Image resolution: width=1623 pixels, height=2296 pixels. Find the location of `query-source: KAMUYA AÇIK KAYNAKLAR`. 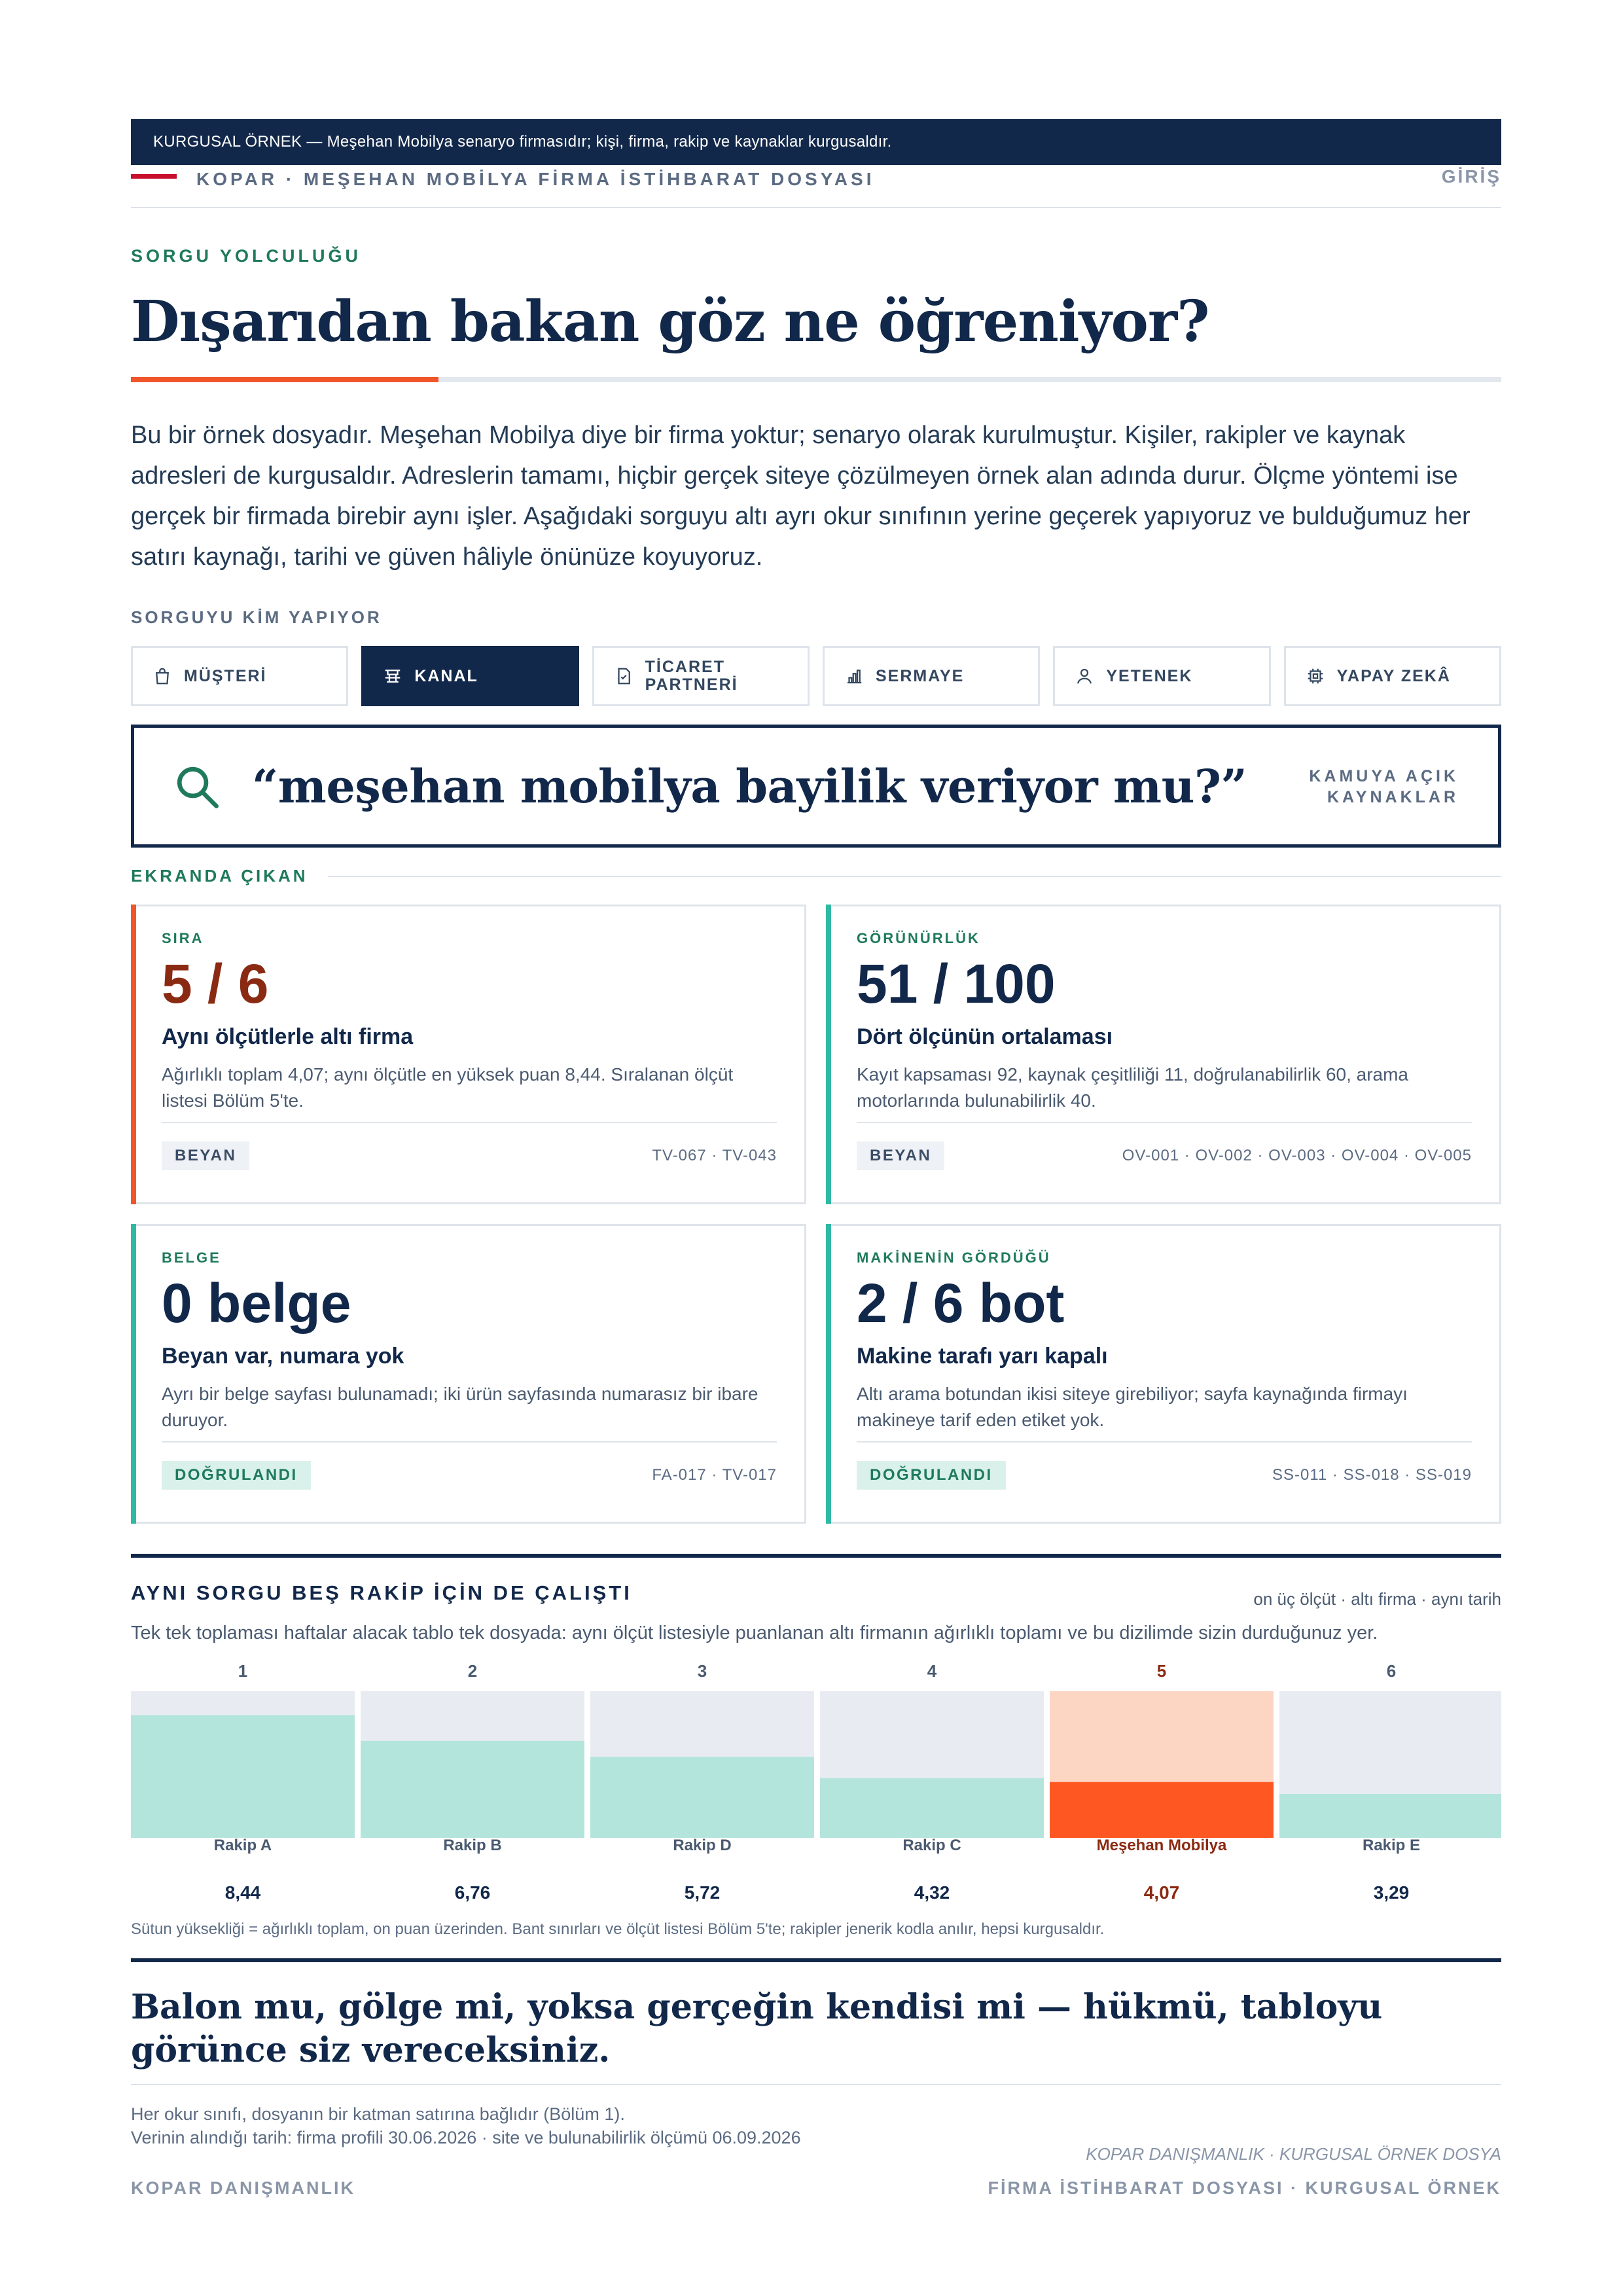

query-source: KAMUYA AÇIK KAYNAKLAR is located at coordinates (1384, 786).